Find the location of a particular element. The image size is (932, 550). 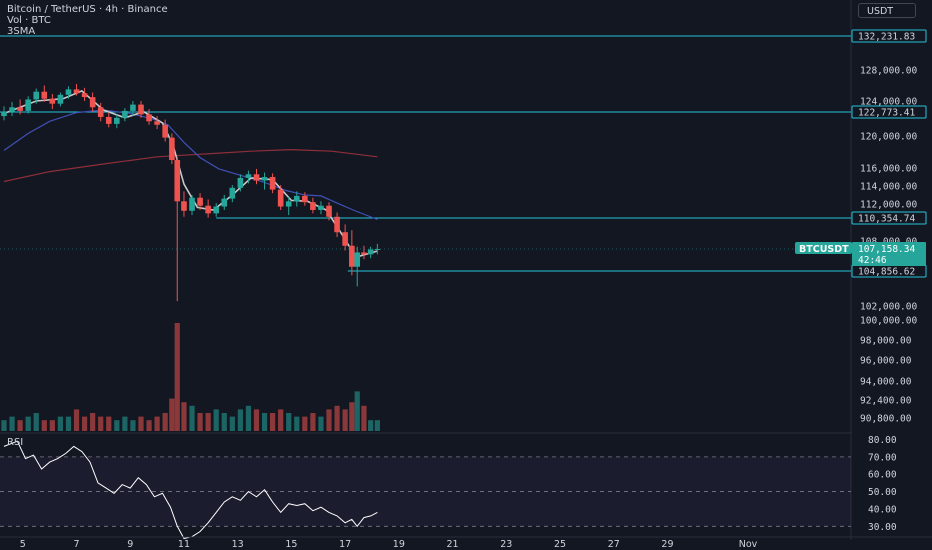

time-tick-label: 9 is located at coordinates (130, 544).